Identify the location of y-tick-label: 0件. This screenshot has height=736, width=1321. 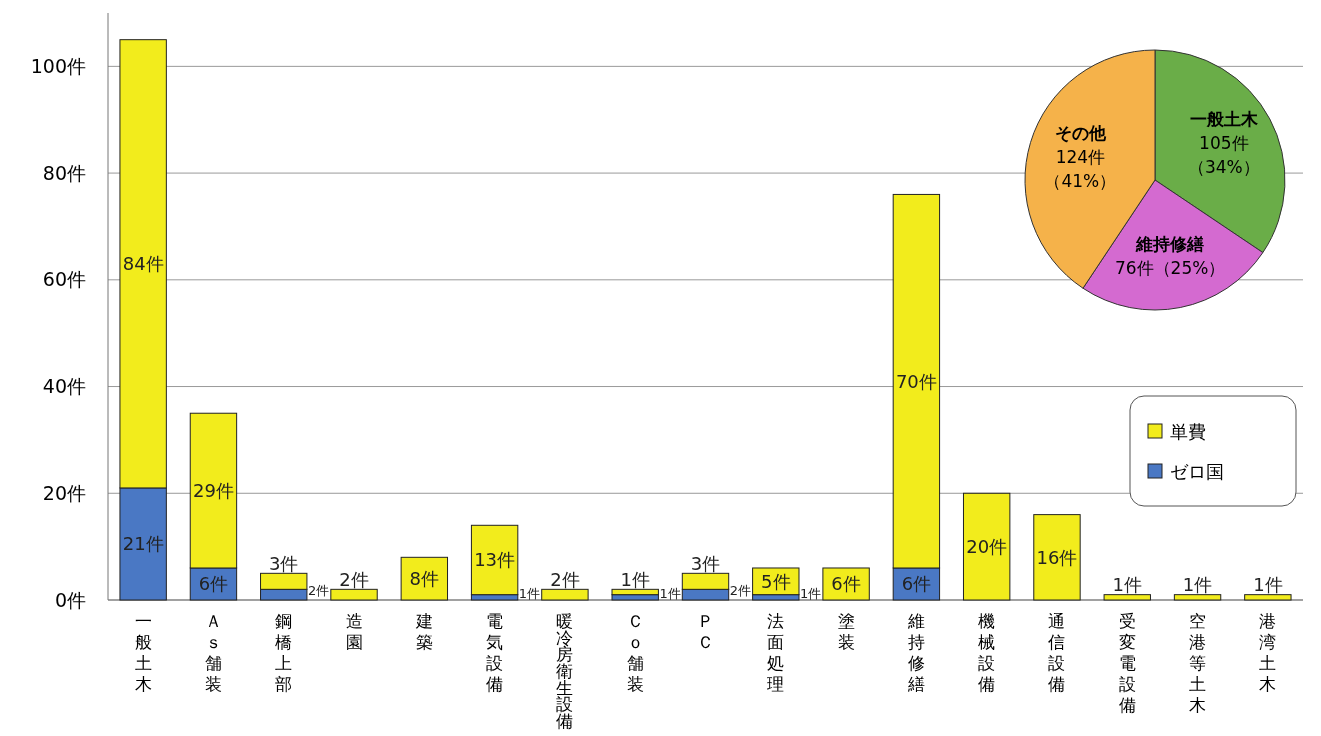
(70, 599).